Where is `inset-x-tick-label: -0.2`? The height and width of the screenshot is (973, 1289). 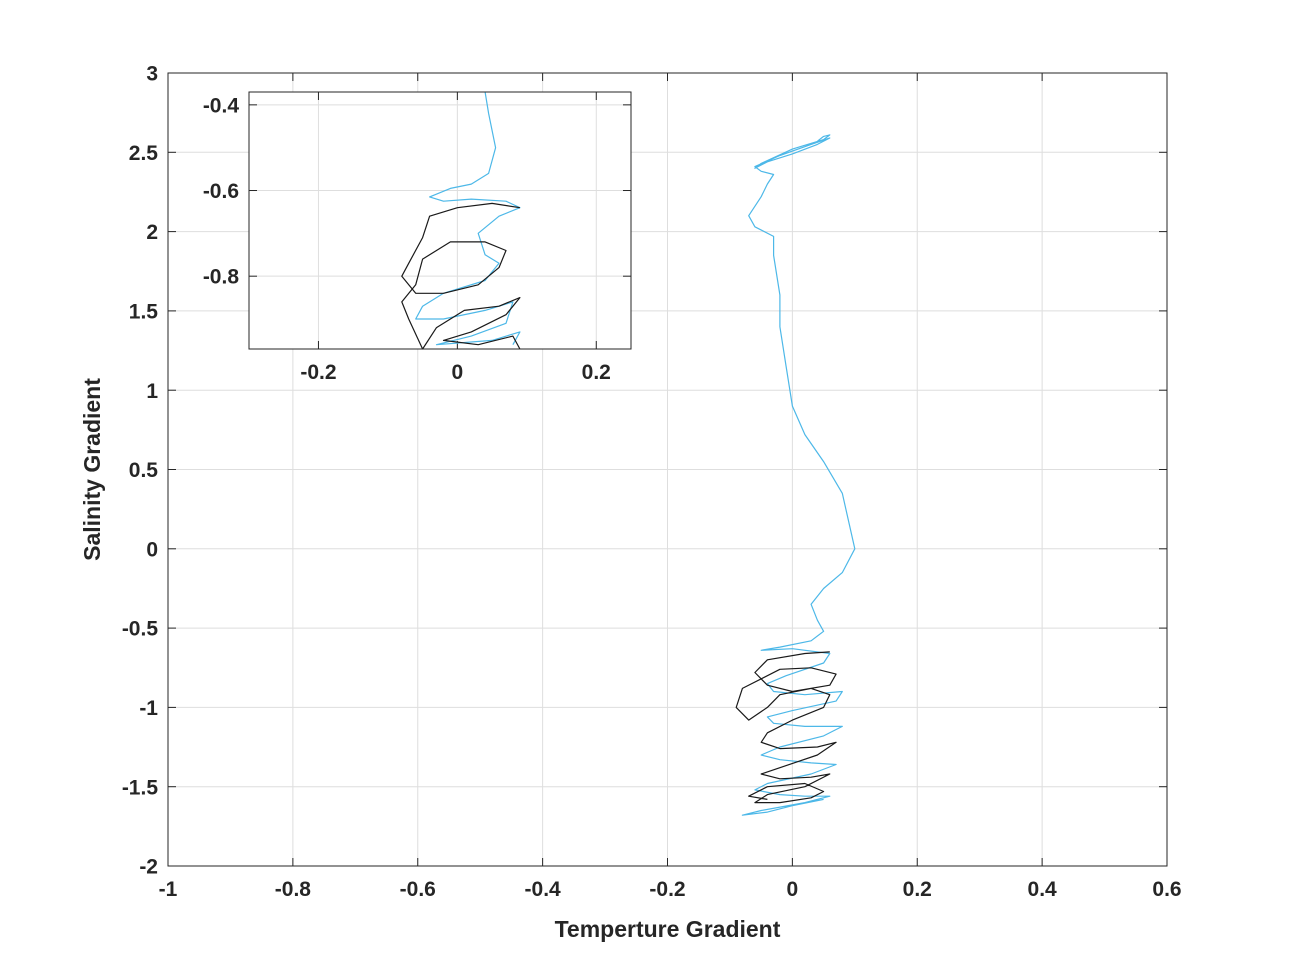 inset-x-tick-label: -0.2 is located at coordinates (318, 372).